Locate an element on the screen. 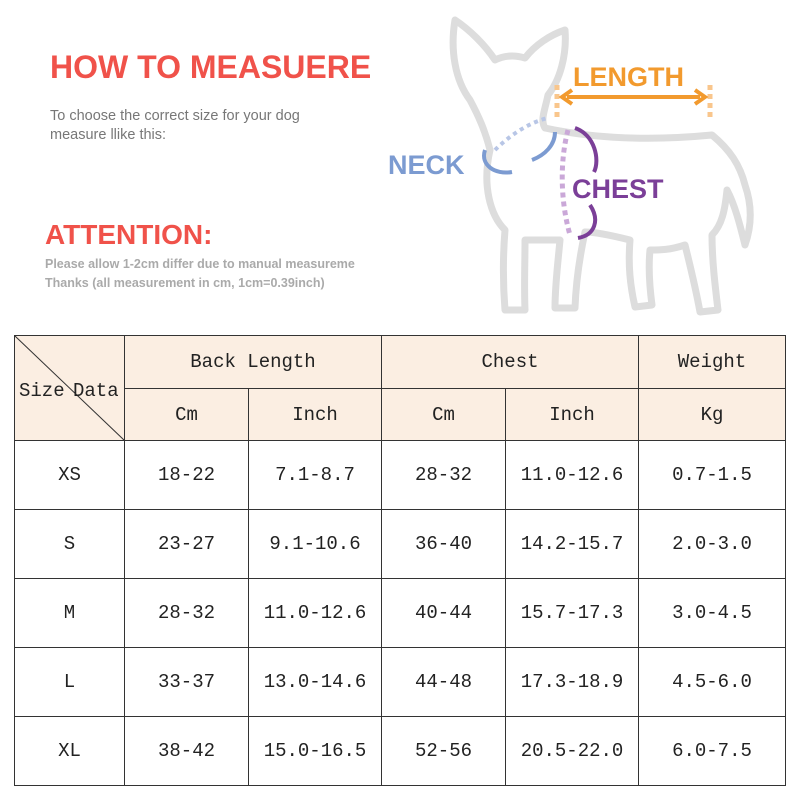 The image size is (800, 800). data-cell: 44-48 is located at coordinates (443, 682).